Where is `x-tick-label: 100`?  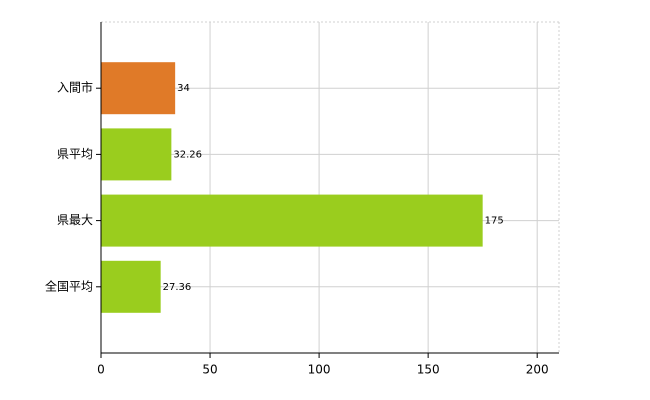
x-tick-label: 100 is located at coordinates (319, 370).